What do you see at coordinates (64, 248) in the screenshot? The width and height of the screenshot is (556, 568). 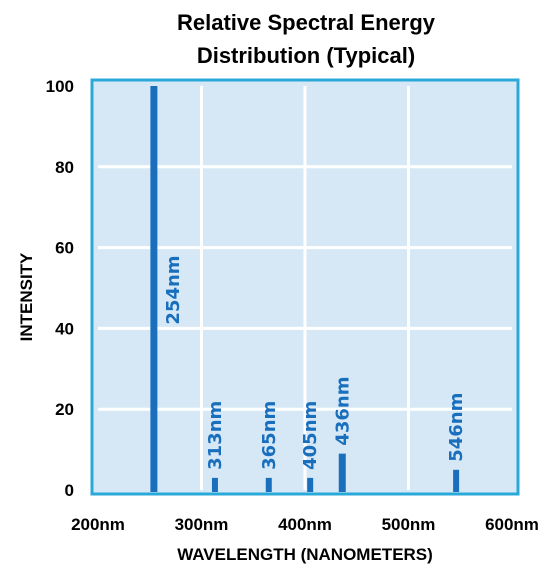 I see `y-tick-label: 60` at bounding box center [64, 248].